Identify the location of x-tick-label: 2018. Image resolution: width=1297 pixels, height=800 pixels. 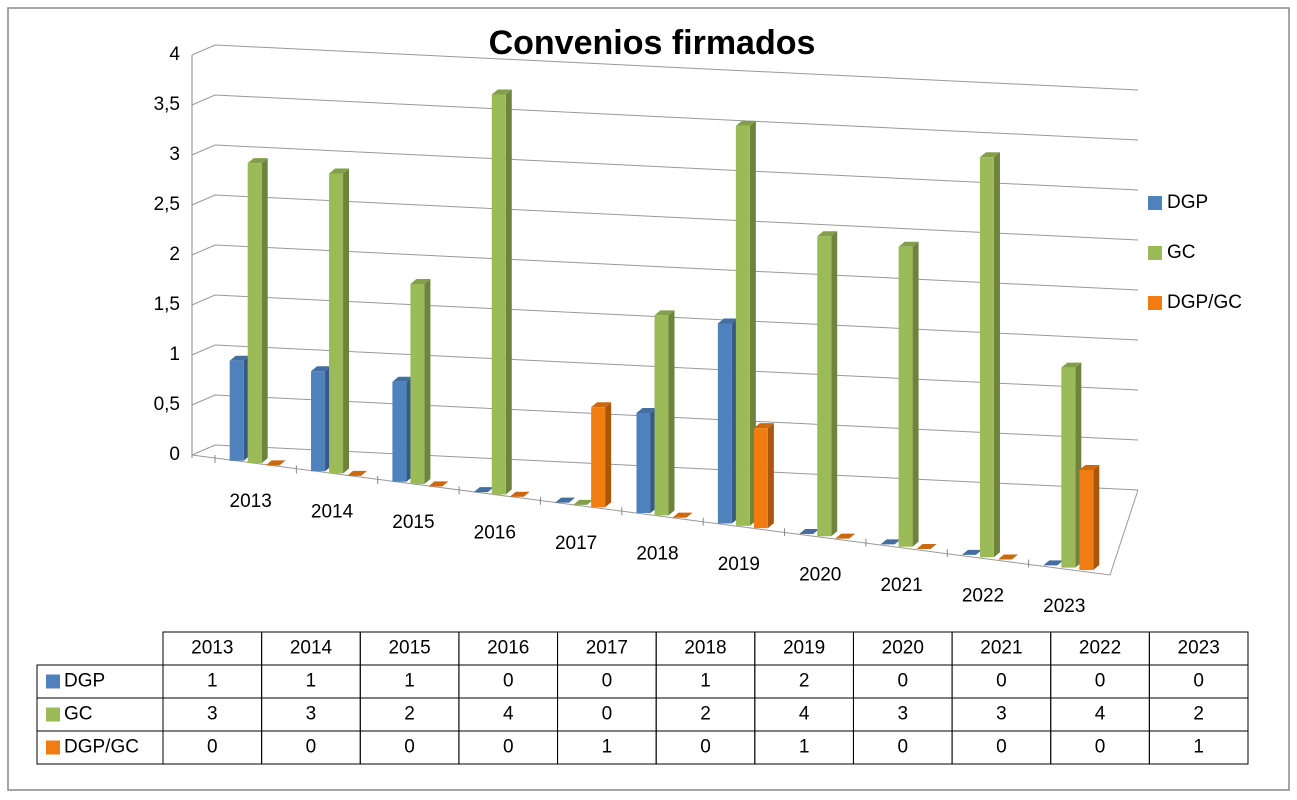
(657, 554).